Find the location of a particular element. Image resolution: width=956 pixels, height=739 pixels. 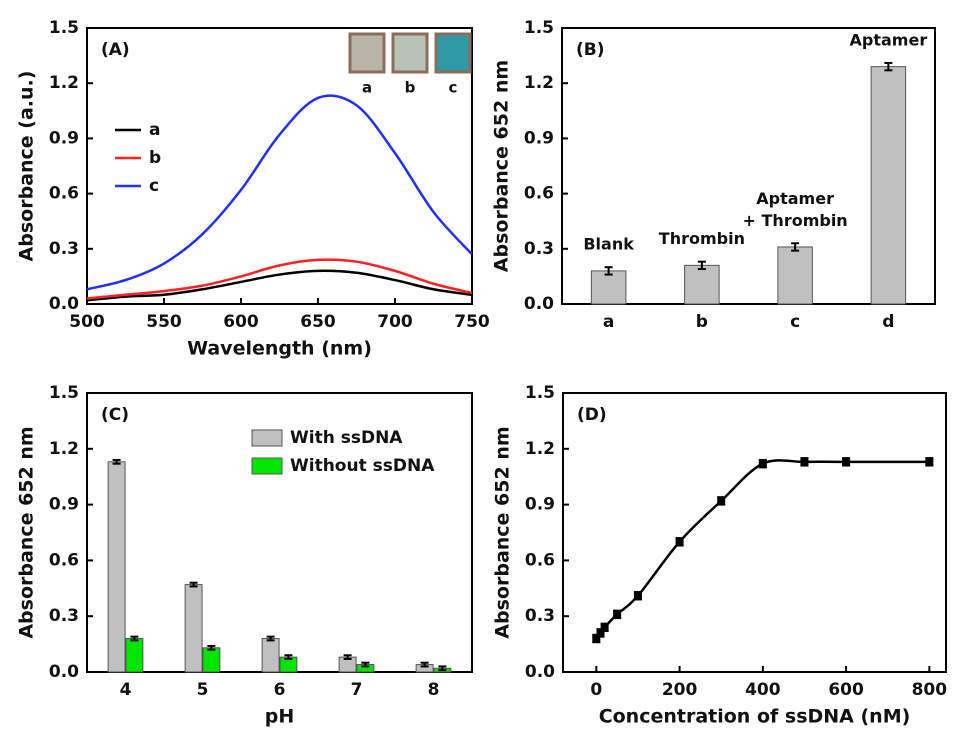

legend-label: a is located at coordinates (154, 130).